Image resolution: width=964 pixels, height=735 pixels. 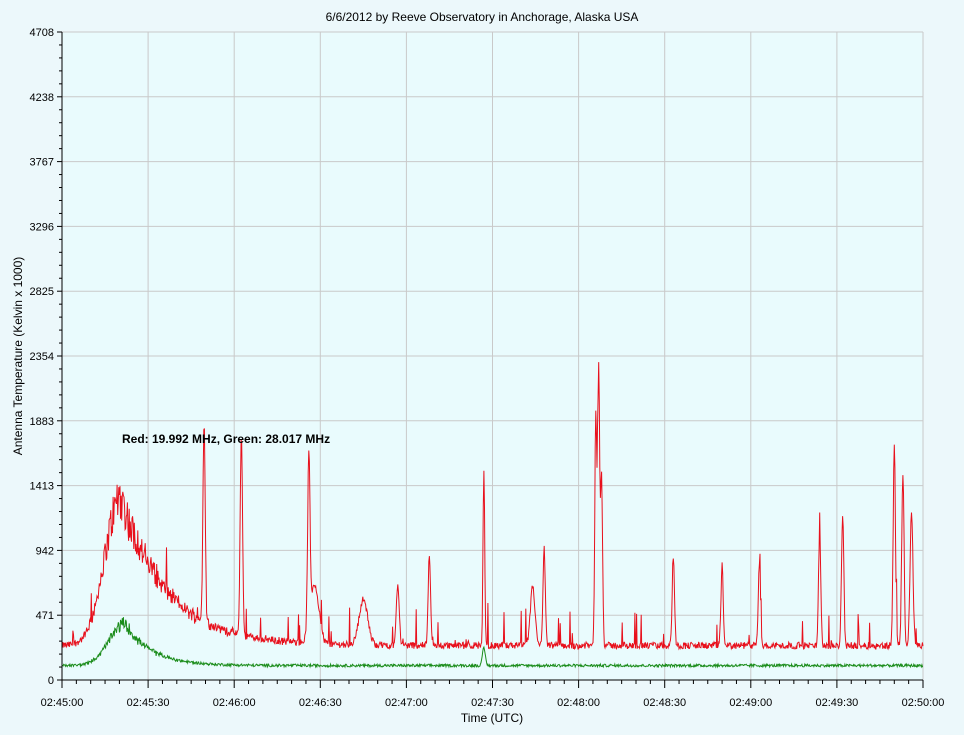 What do you see at coordinates (42, 357) in the screenshot?
I see `y-tick-label: 2354` at bounding box center [42, 357].